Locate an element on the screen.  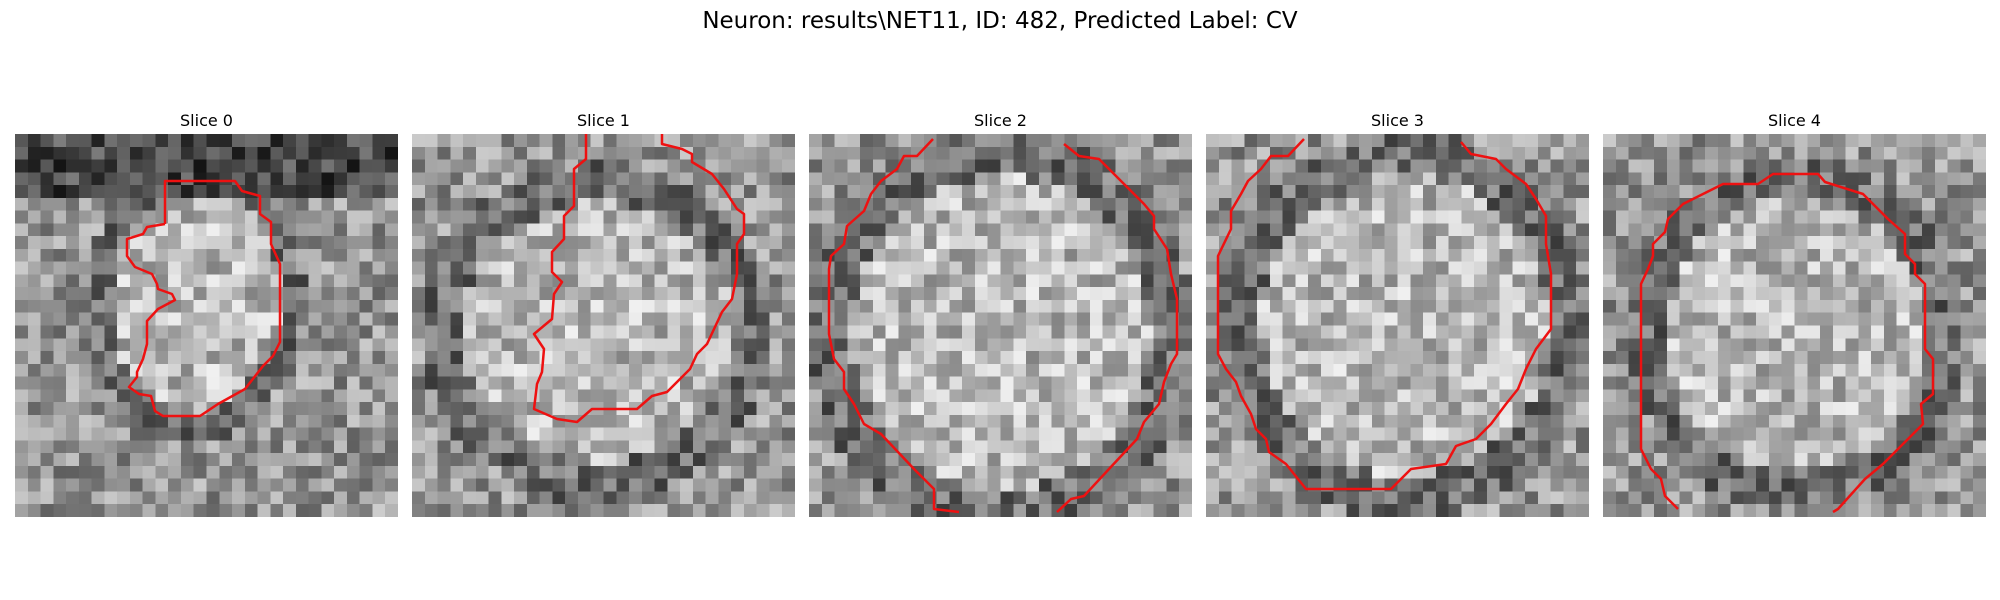
slice-panel-1: Slice 1 is located at coordinates (603, 312).